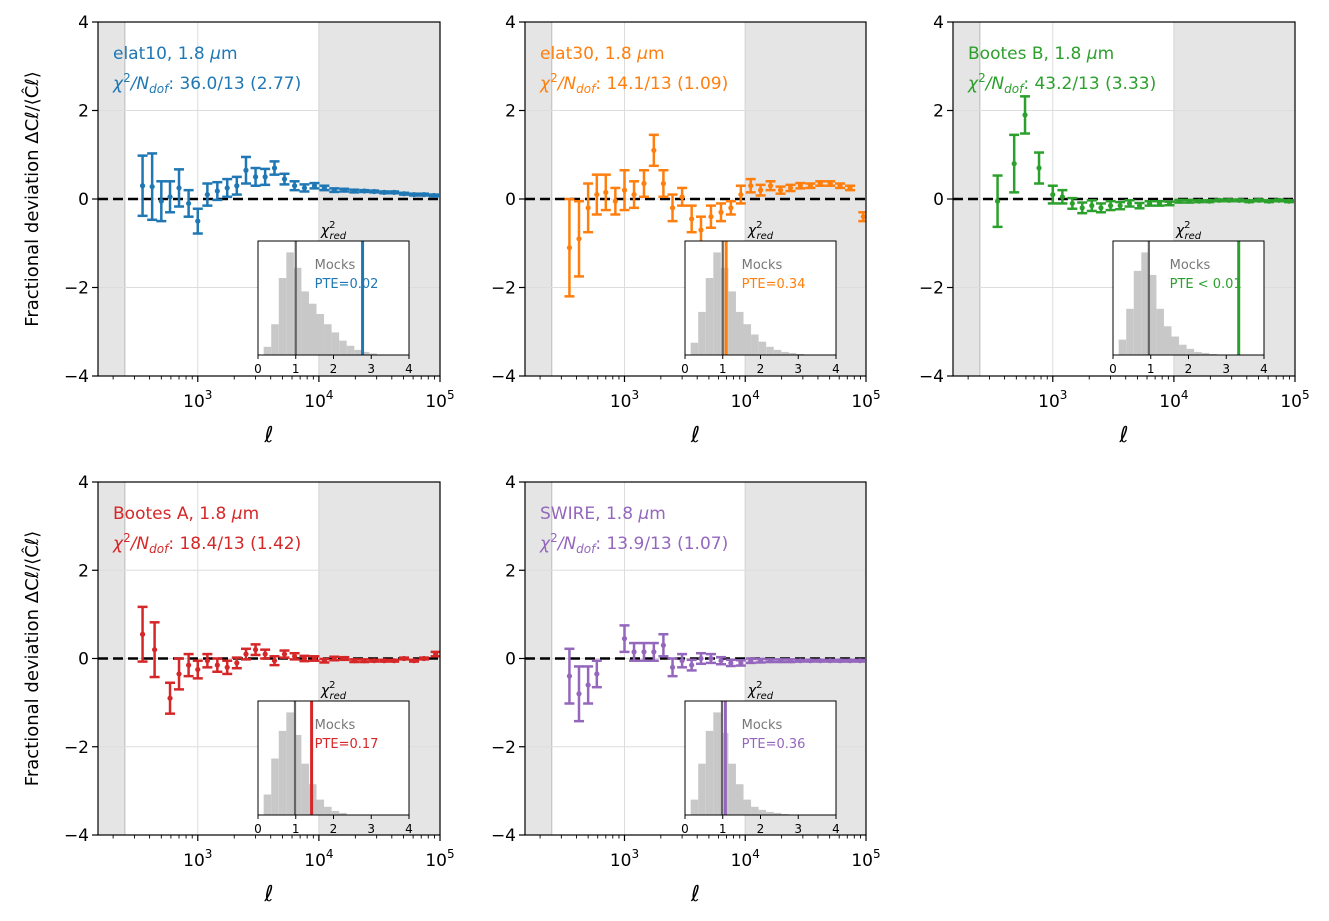 Image resolution: width=1329 pixels, height=921 pixels. Describe the element at coordinates (624, 400) in the screenshot. I see `x-tick-label: 10³` at that location.